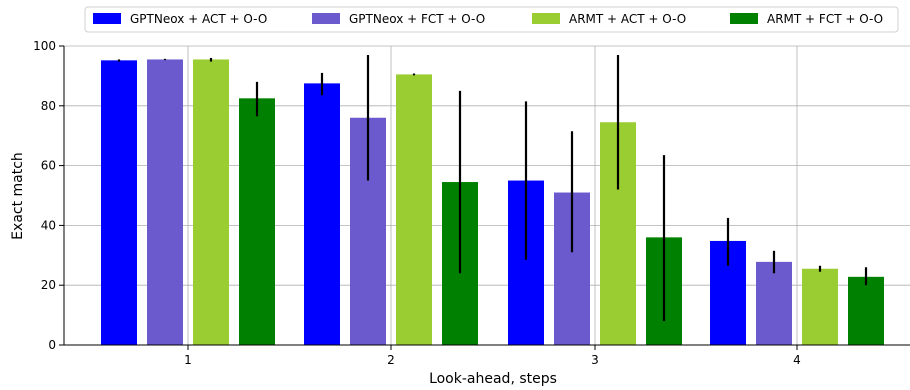 The image size is (910, 390). What do you see at coordinates (595, 360) in the screenshot?
I see `x-tick-label: 3` at bounding box center [595, 360].